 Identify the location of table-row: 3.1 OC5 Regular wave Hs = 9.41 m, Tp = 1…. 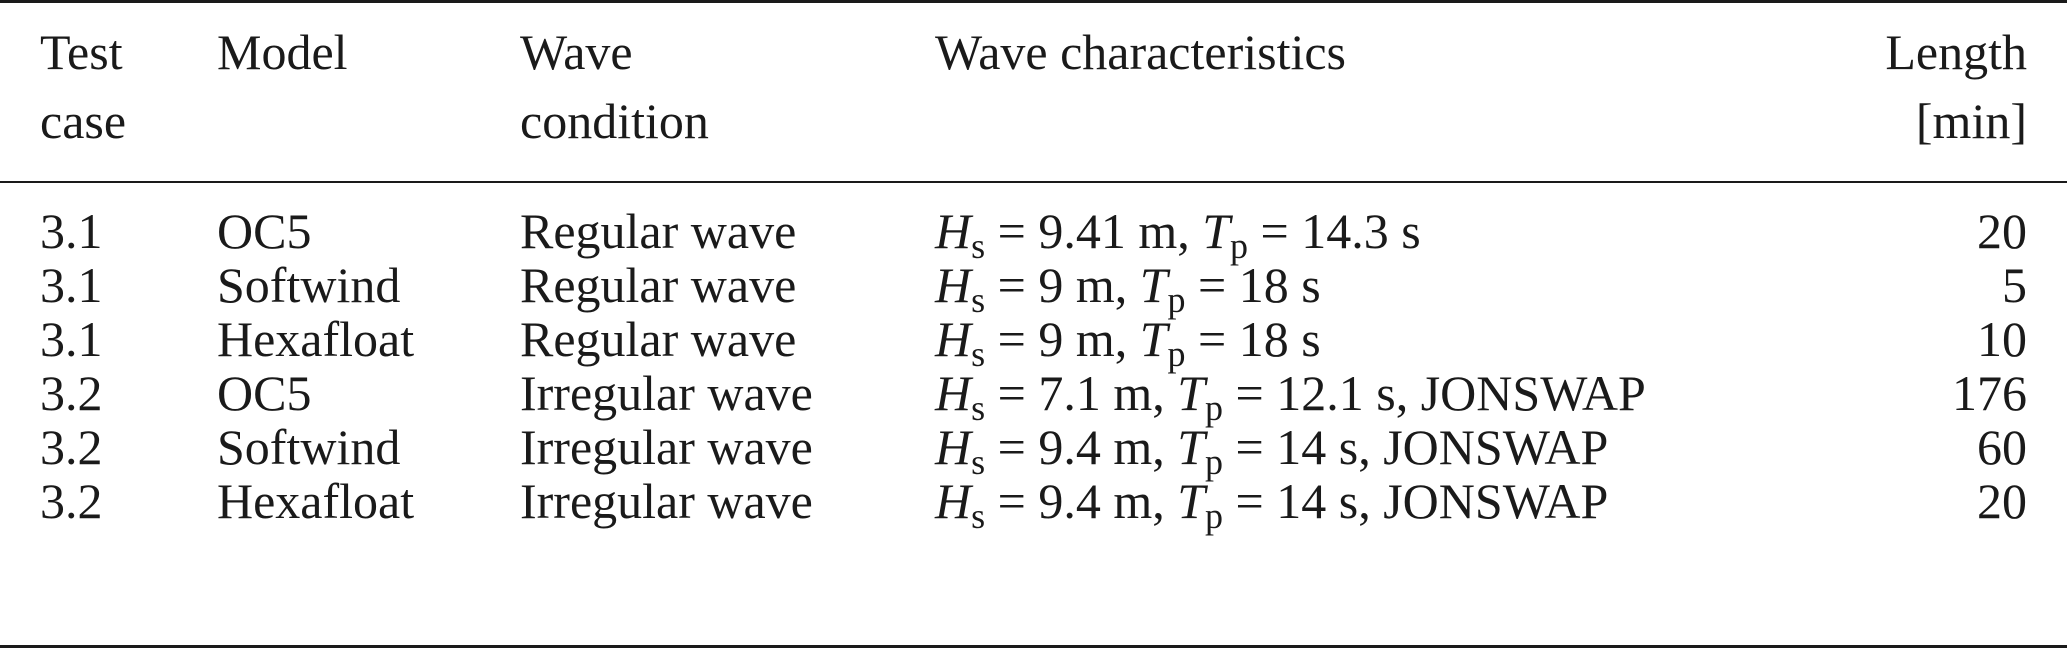
(1033, 232).